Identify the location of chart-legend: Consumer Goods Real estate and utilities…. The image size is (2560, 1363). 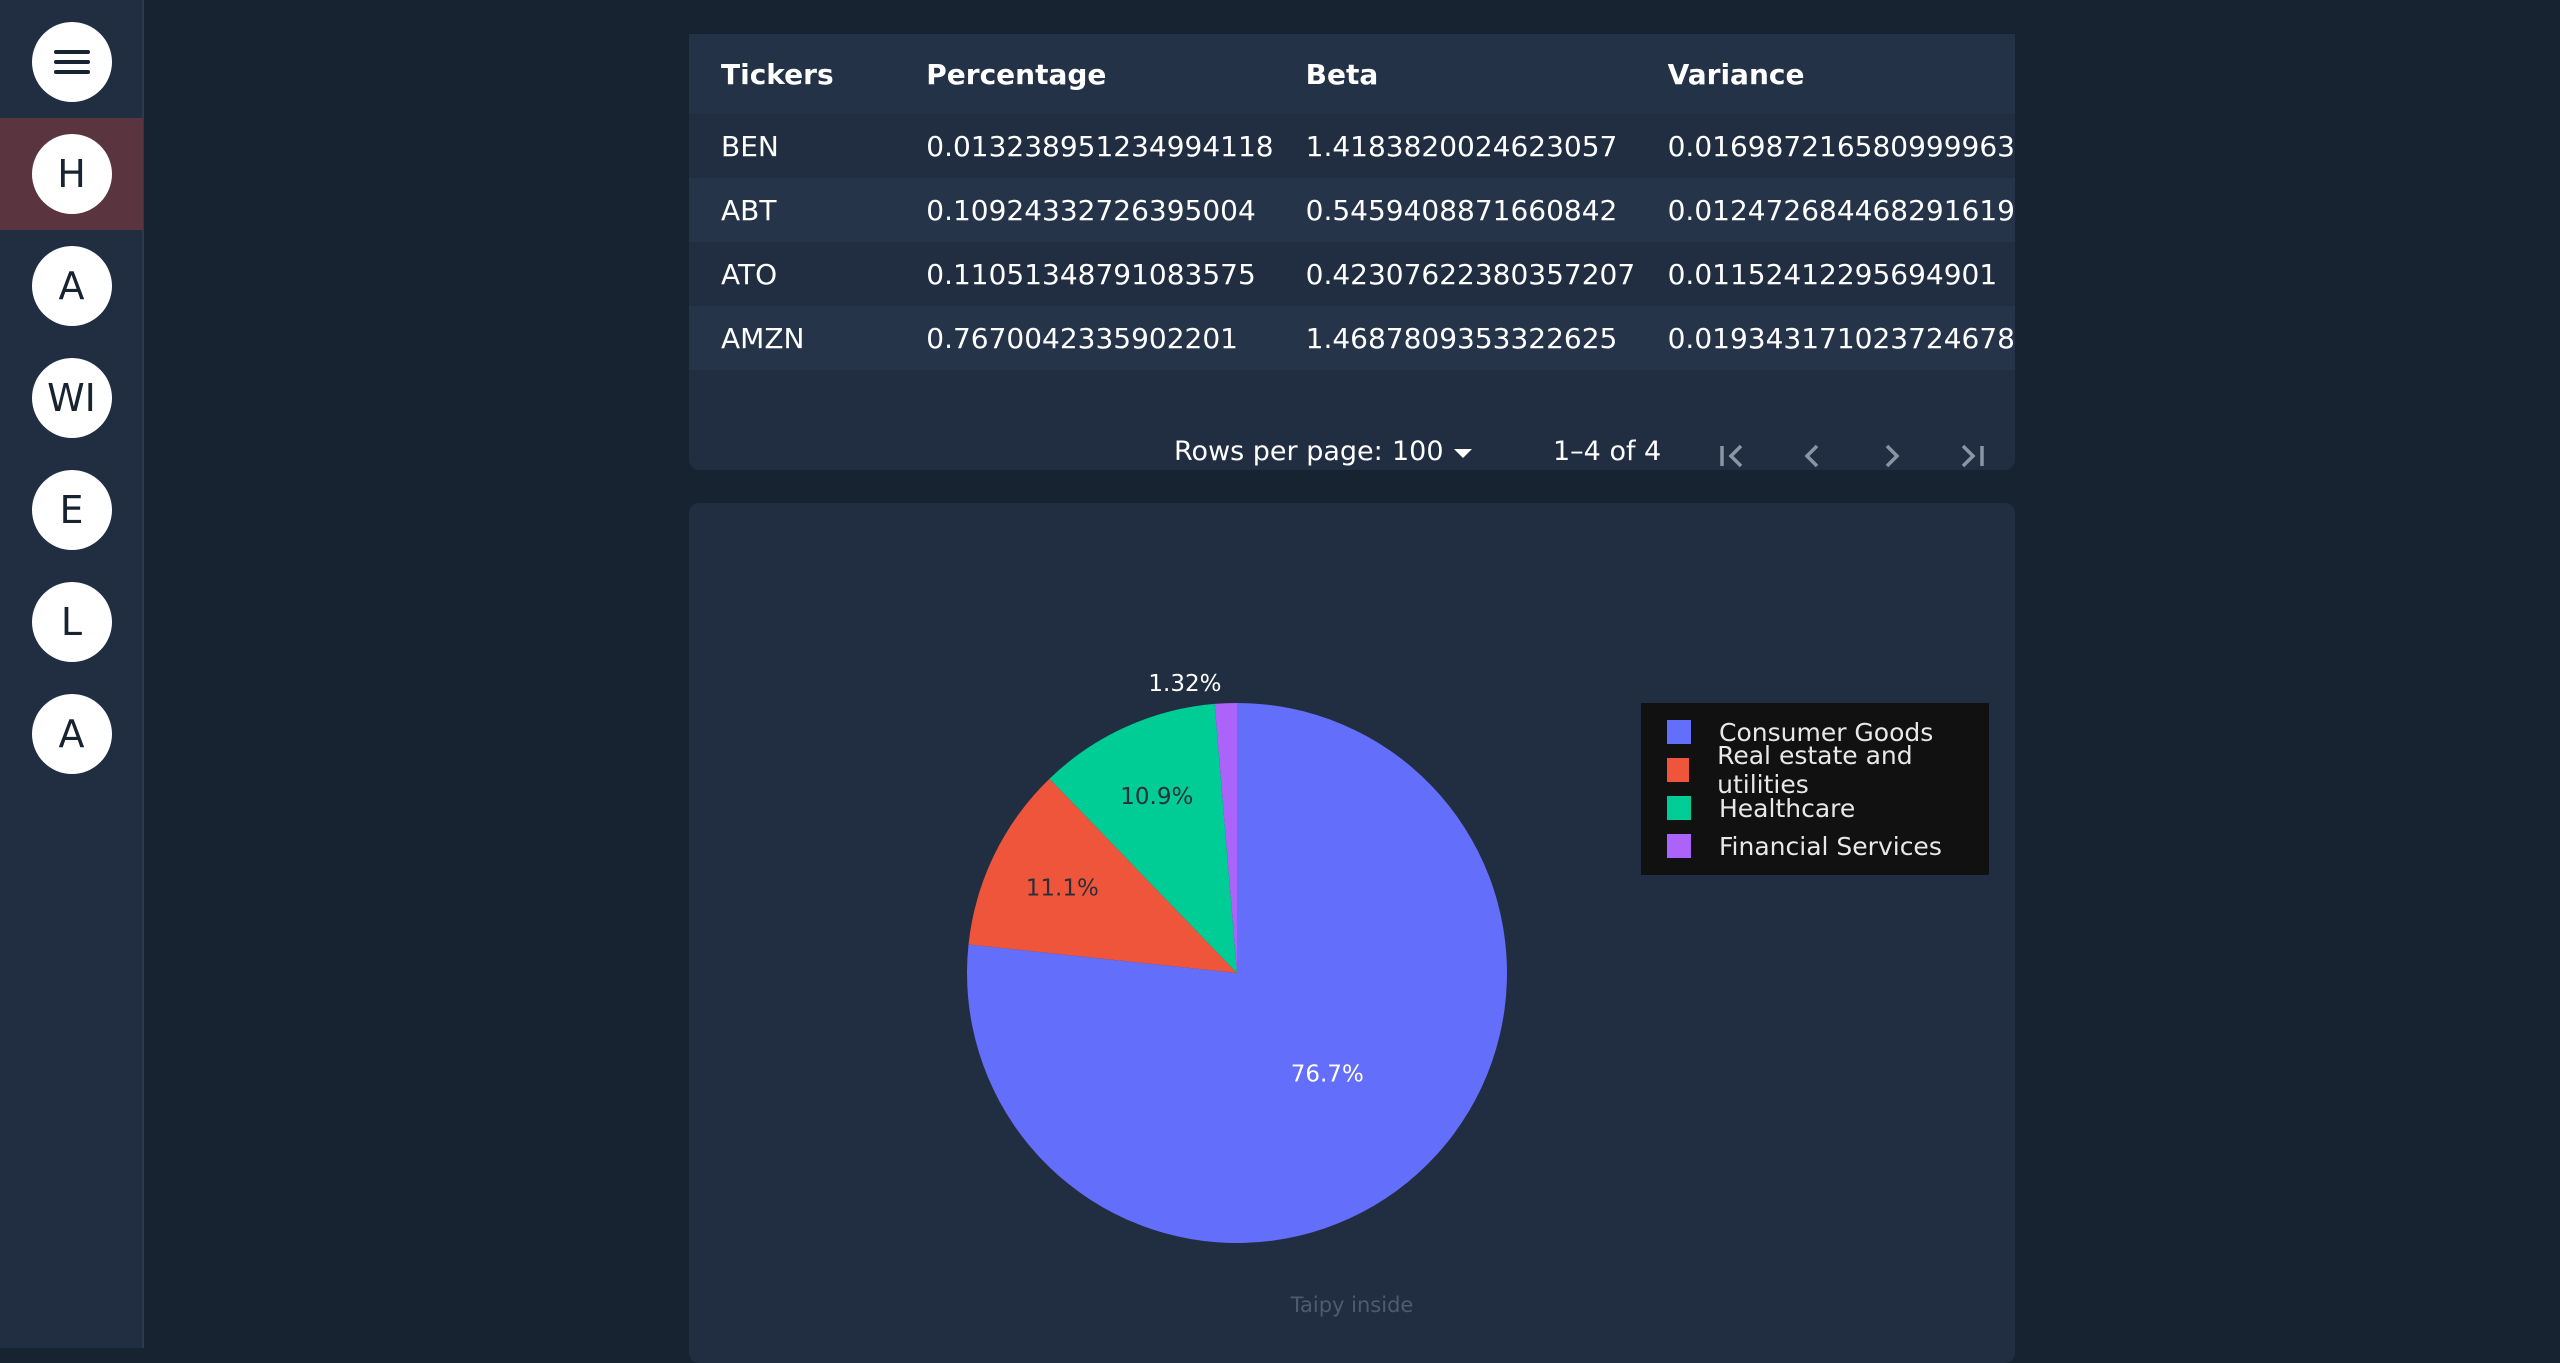
(1815, 789).